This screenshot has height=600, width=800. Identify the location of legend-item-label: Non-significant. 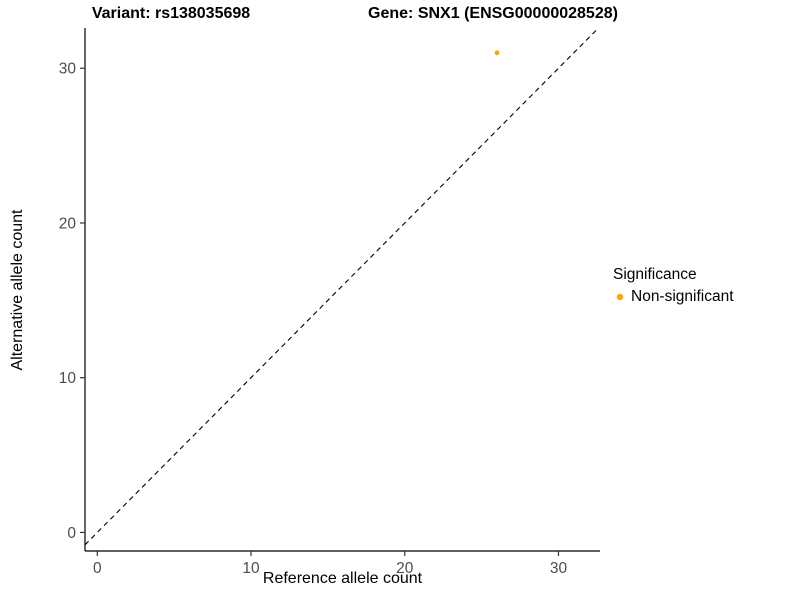
(682, 296).